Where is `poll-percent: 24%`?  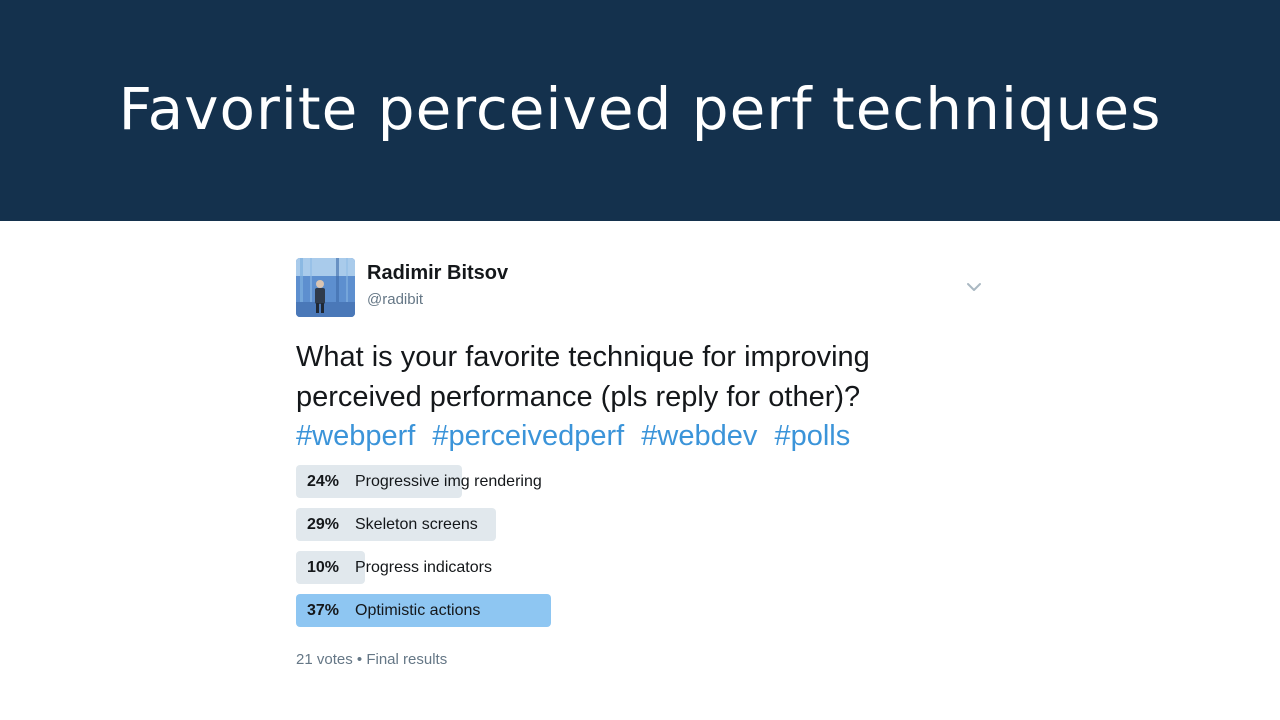
poll-percent: 24% is located at coordinates (323, 481).